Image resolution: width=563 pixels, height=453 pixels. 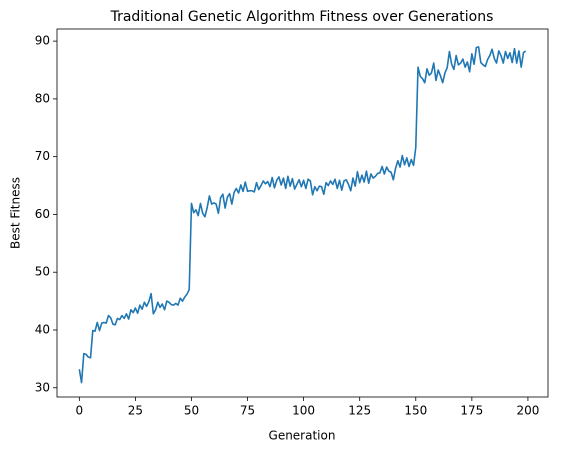 I want to click on x-tick-label: 50, so click(x=191, y=411).